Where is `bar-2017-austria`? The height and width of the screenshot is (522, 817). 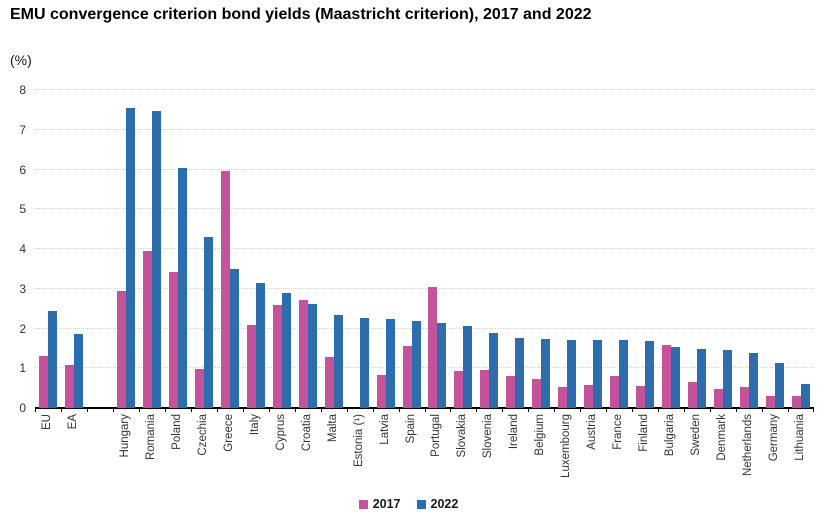
bar-2017-austria is located at coordinates (589, 396).